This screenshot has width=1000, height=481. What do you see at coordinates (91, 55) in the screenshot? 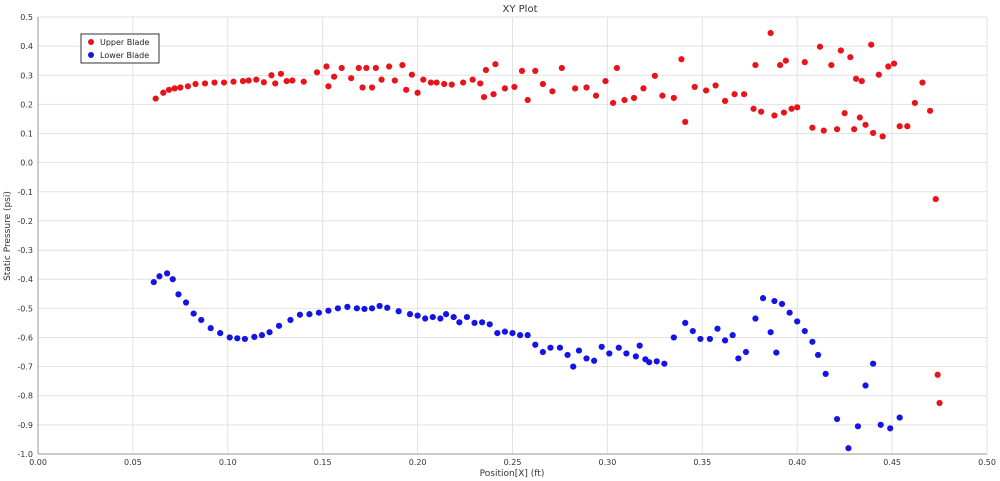
I see `legend-marker-lower-blade` at bounding box center [91, 55].